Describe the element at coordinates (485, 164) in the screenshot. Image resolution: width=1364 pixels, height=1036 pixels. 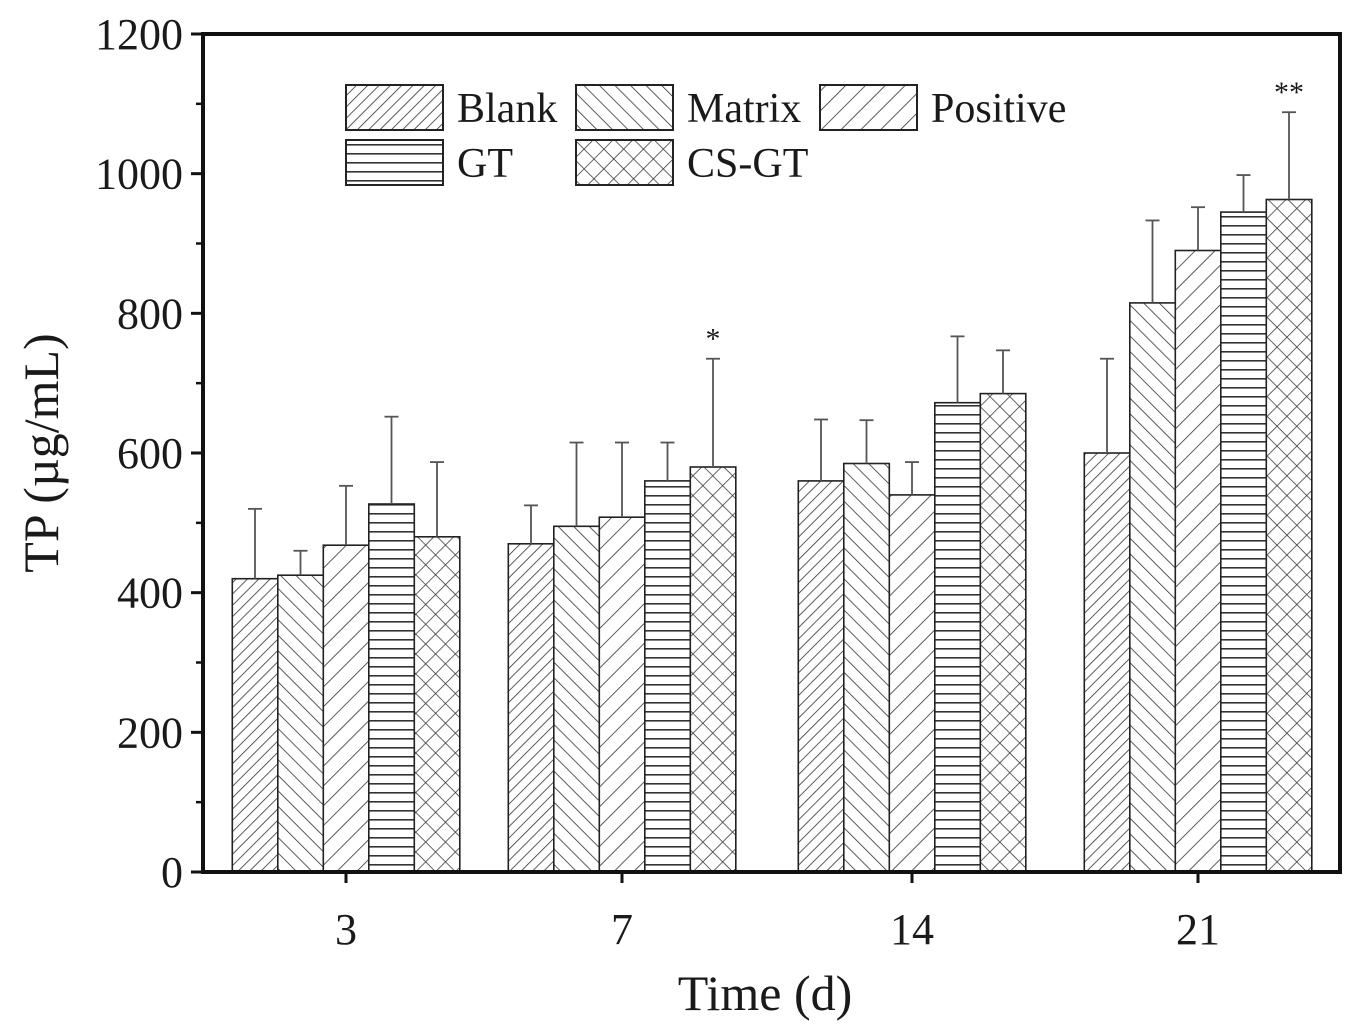
I see `legend-label-gt: GT` at that location.